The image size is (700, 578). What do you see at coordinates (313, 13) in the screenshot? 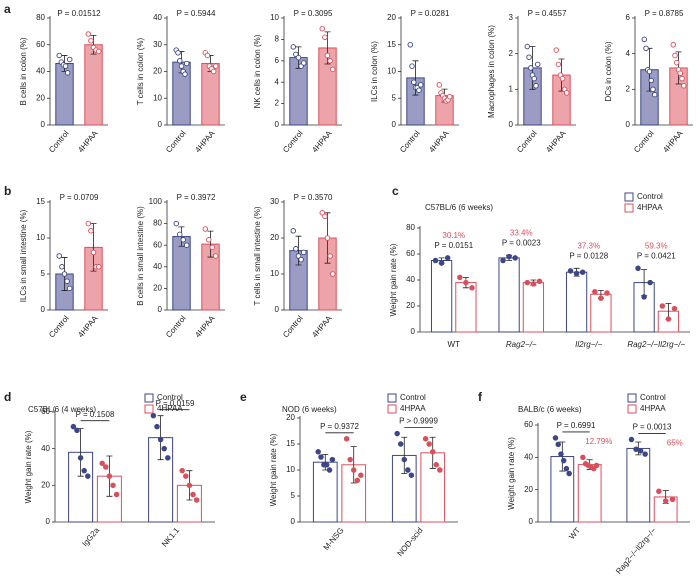
I see `p-value: P = 0.3095` at bounding box center [313, 13].